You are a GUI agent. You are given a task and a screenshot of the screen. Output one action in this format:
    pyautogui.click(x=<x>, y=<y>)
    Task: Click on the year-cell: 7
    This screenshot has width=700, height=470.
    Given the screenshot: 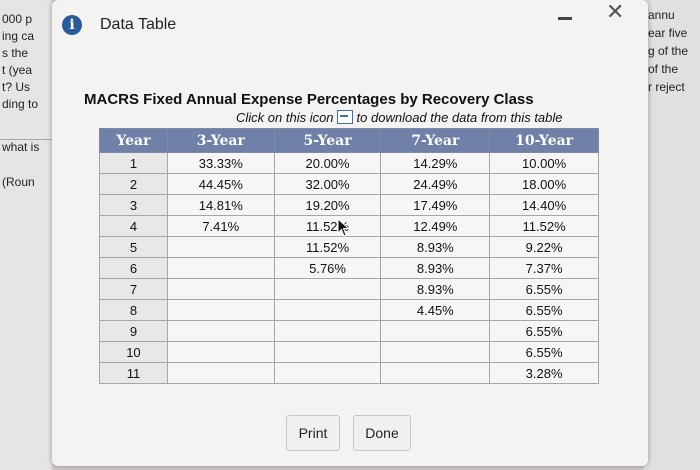 What is the action you would take?
    pyautogui.click(x=133, y=289)
    